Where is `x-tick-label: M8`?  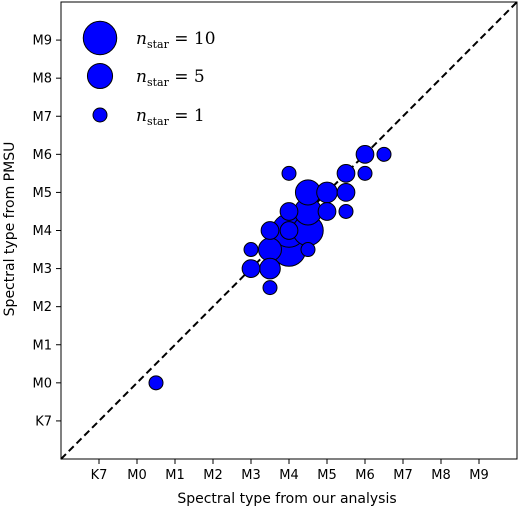
x-tick-label: M8 is located at coordinates (441, 475).